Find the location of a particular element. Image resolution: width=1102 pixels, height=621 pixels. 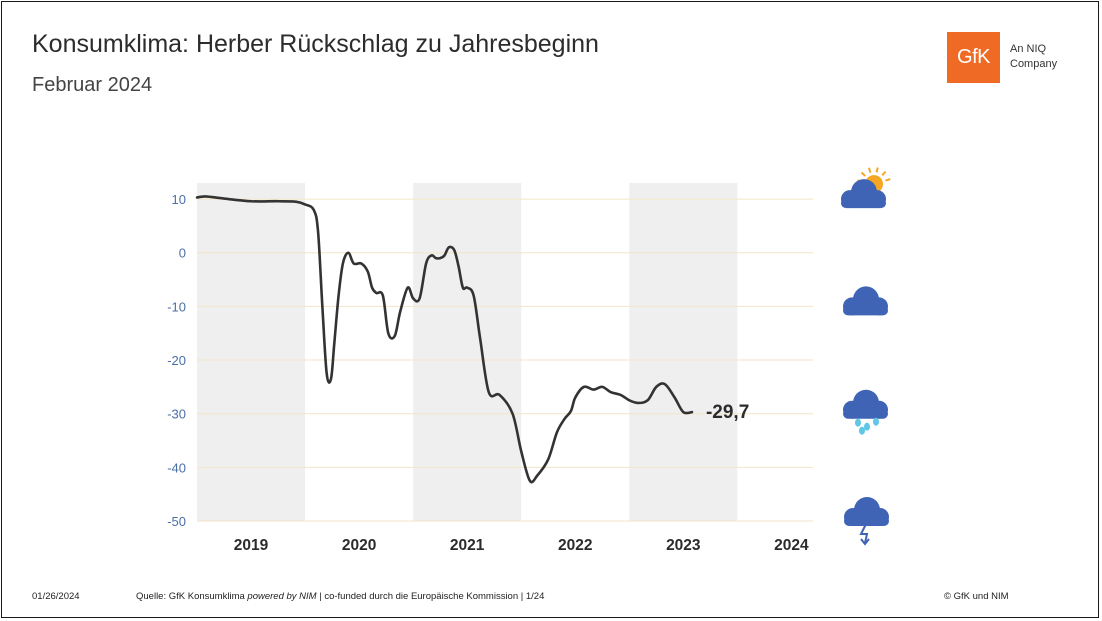

y-tick-label: -10 is located at coordinates (176, 306).